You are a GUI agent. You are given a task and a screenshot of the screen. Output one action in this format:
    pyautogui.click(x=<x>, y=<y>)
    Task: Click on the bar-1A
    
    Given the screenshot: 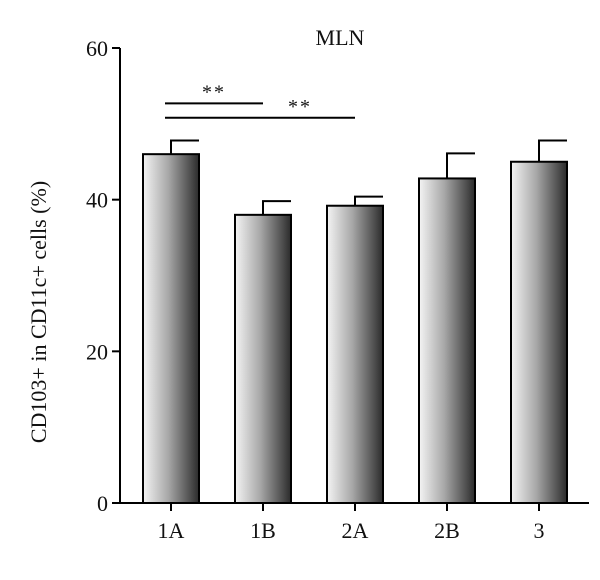 What is the action you would take?
    pyautogui.click(x=171, y=329)
    